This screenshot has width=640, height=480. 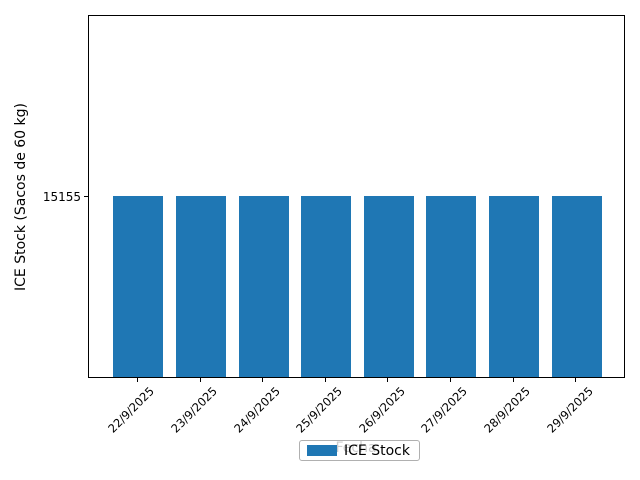 I want to click on x-tick-label: 25/9/2025, so click(x=319, y=410).